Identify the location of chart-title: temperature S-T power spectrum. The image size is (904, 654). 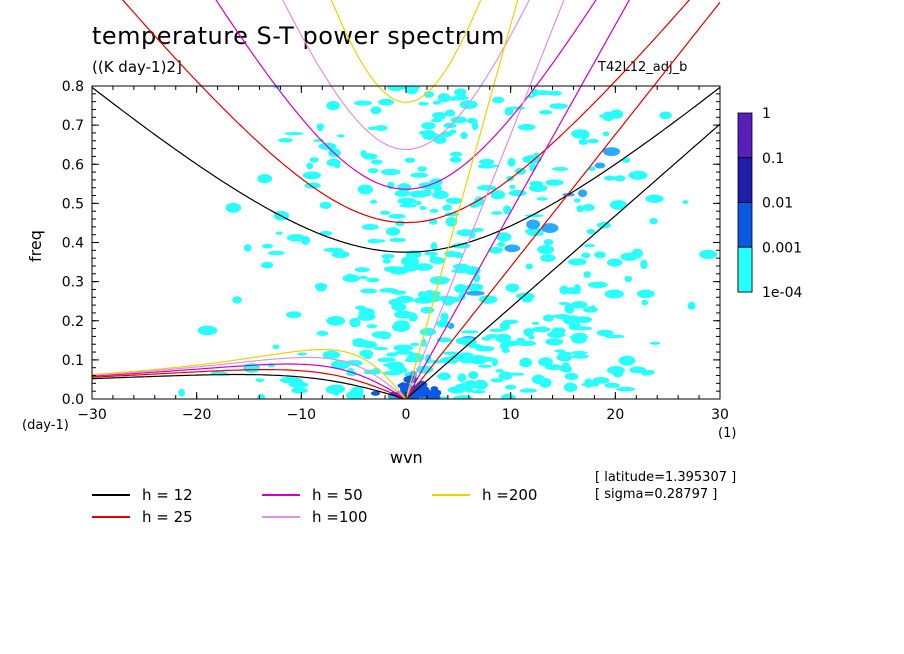
(298, 36).